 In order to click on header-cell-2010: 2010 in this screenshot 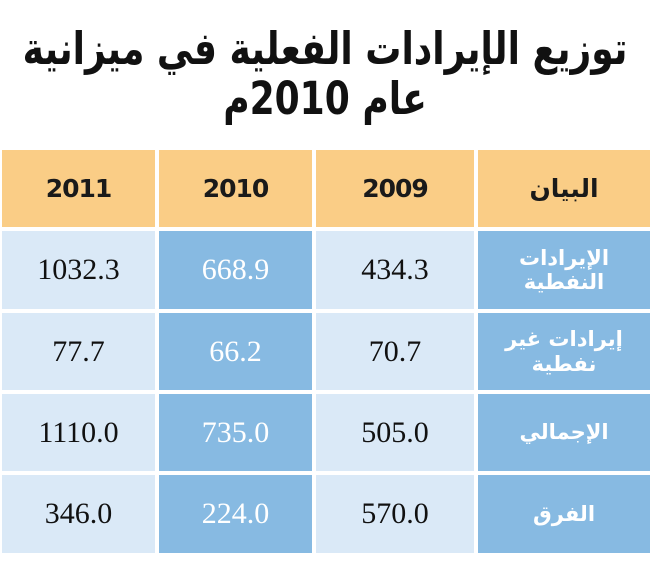, I will do `click(235, 188)`.